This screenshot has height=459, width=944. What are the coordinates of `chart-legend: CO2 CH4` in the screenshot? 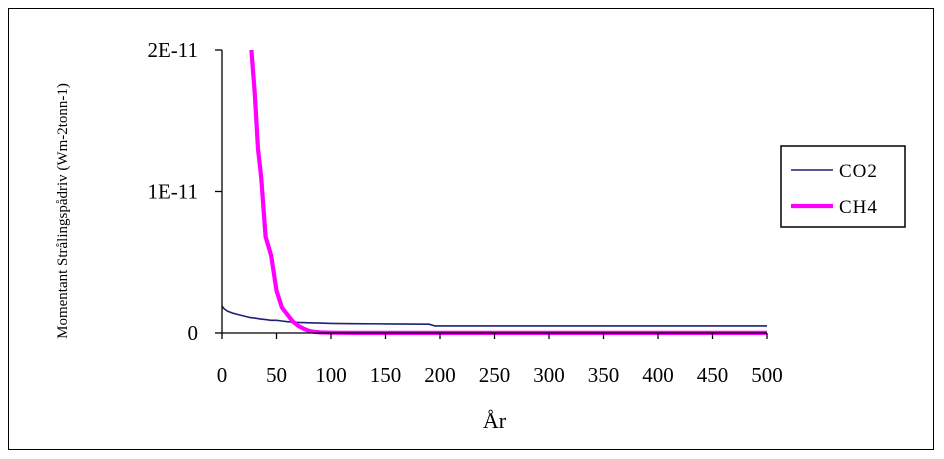 It's located at (843, 186).